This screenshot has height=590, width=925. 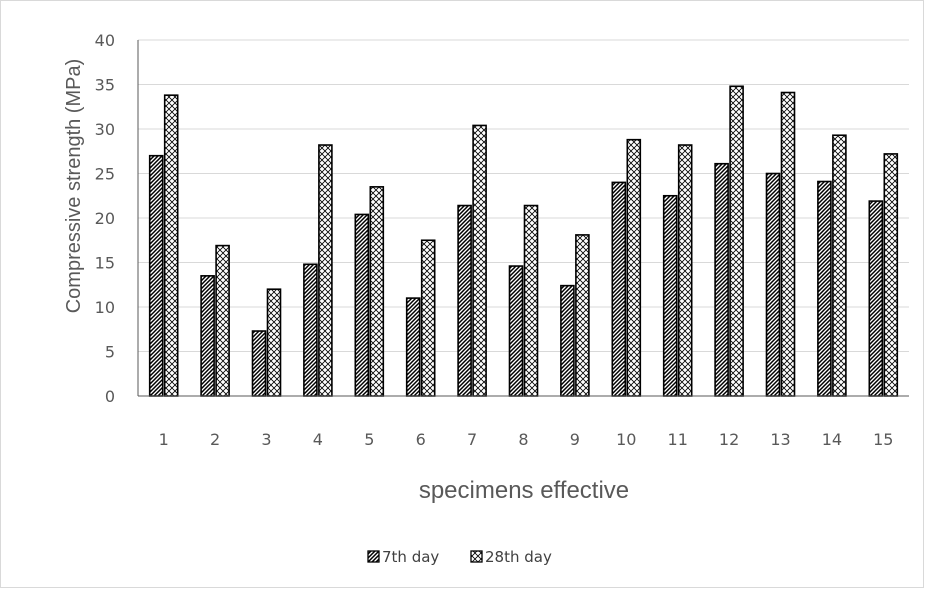 I want to click on x-tick-label: 11, so click(x=678, y=439).